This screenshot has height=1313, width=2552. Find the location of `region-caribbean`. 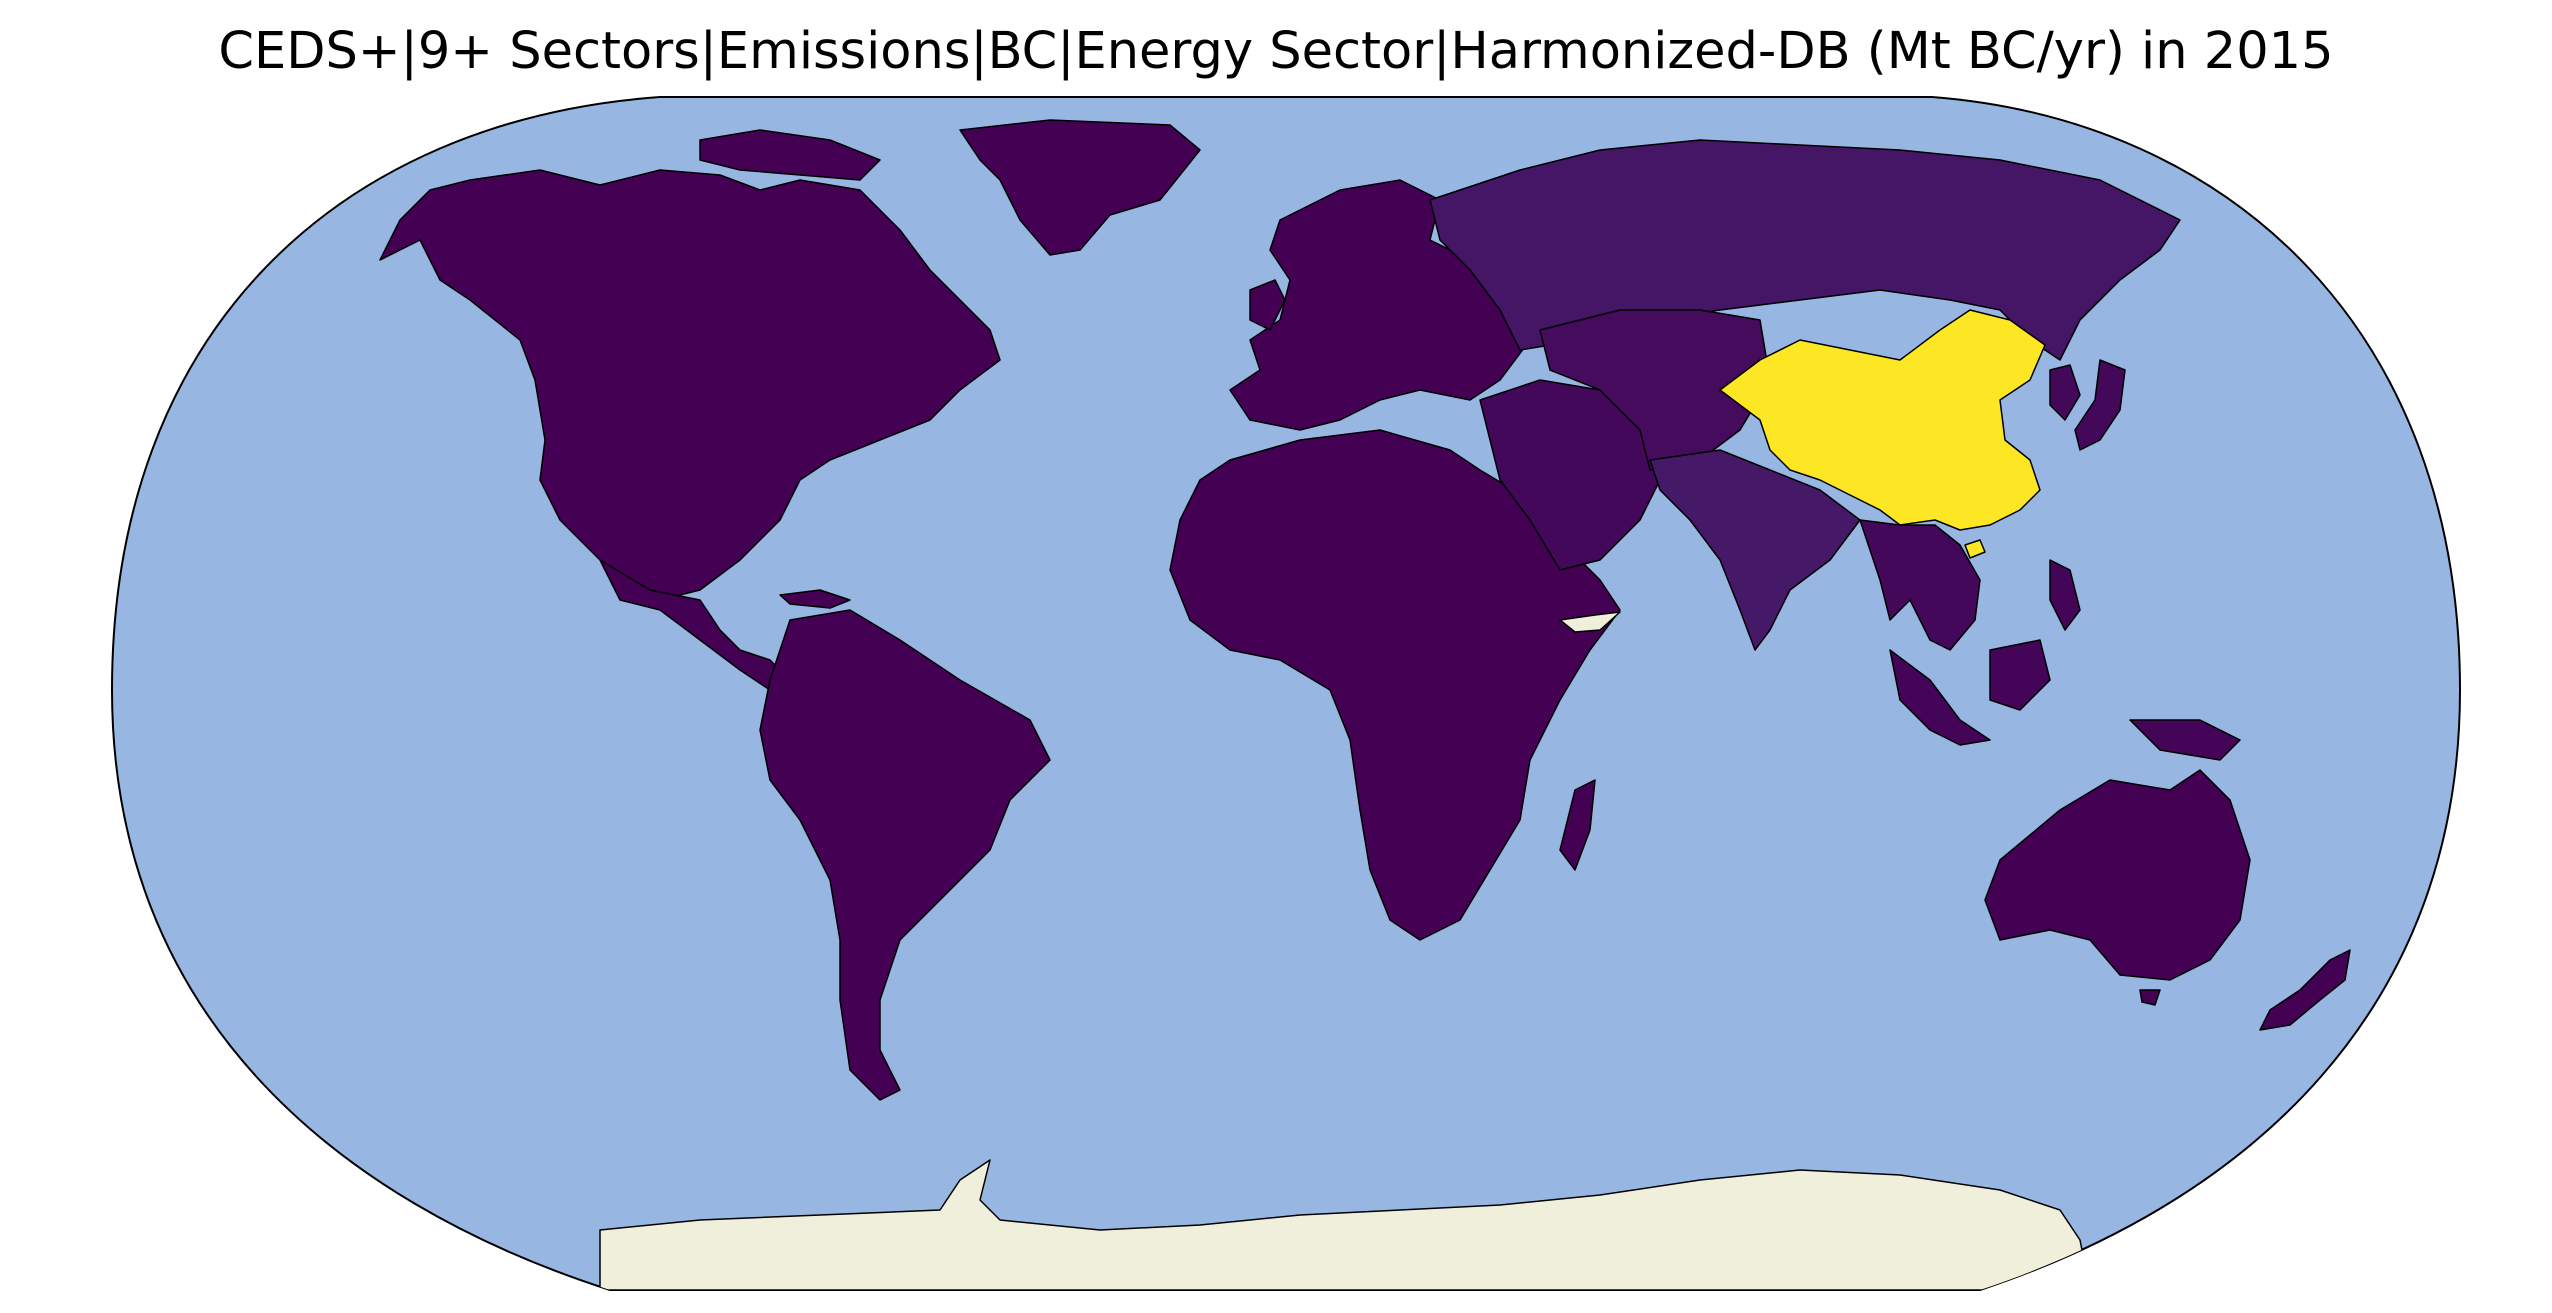

region-caribbean is located at coordinates (815, 599).